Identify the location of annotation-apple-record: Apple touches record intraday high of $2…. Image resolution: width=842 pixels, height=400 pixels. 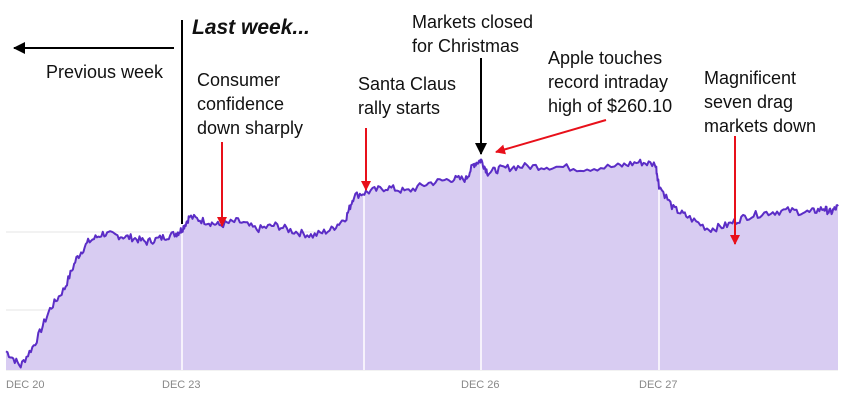
(610, 82).